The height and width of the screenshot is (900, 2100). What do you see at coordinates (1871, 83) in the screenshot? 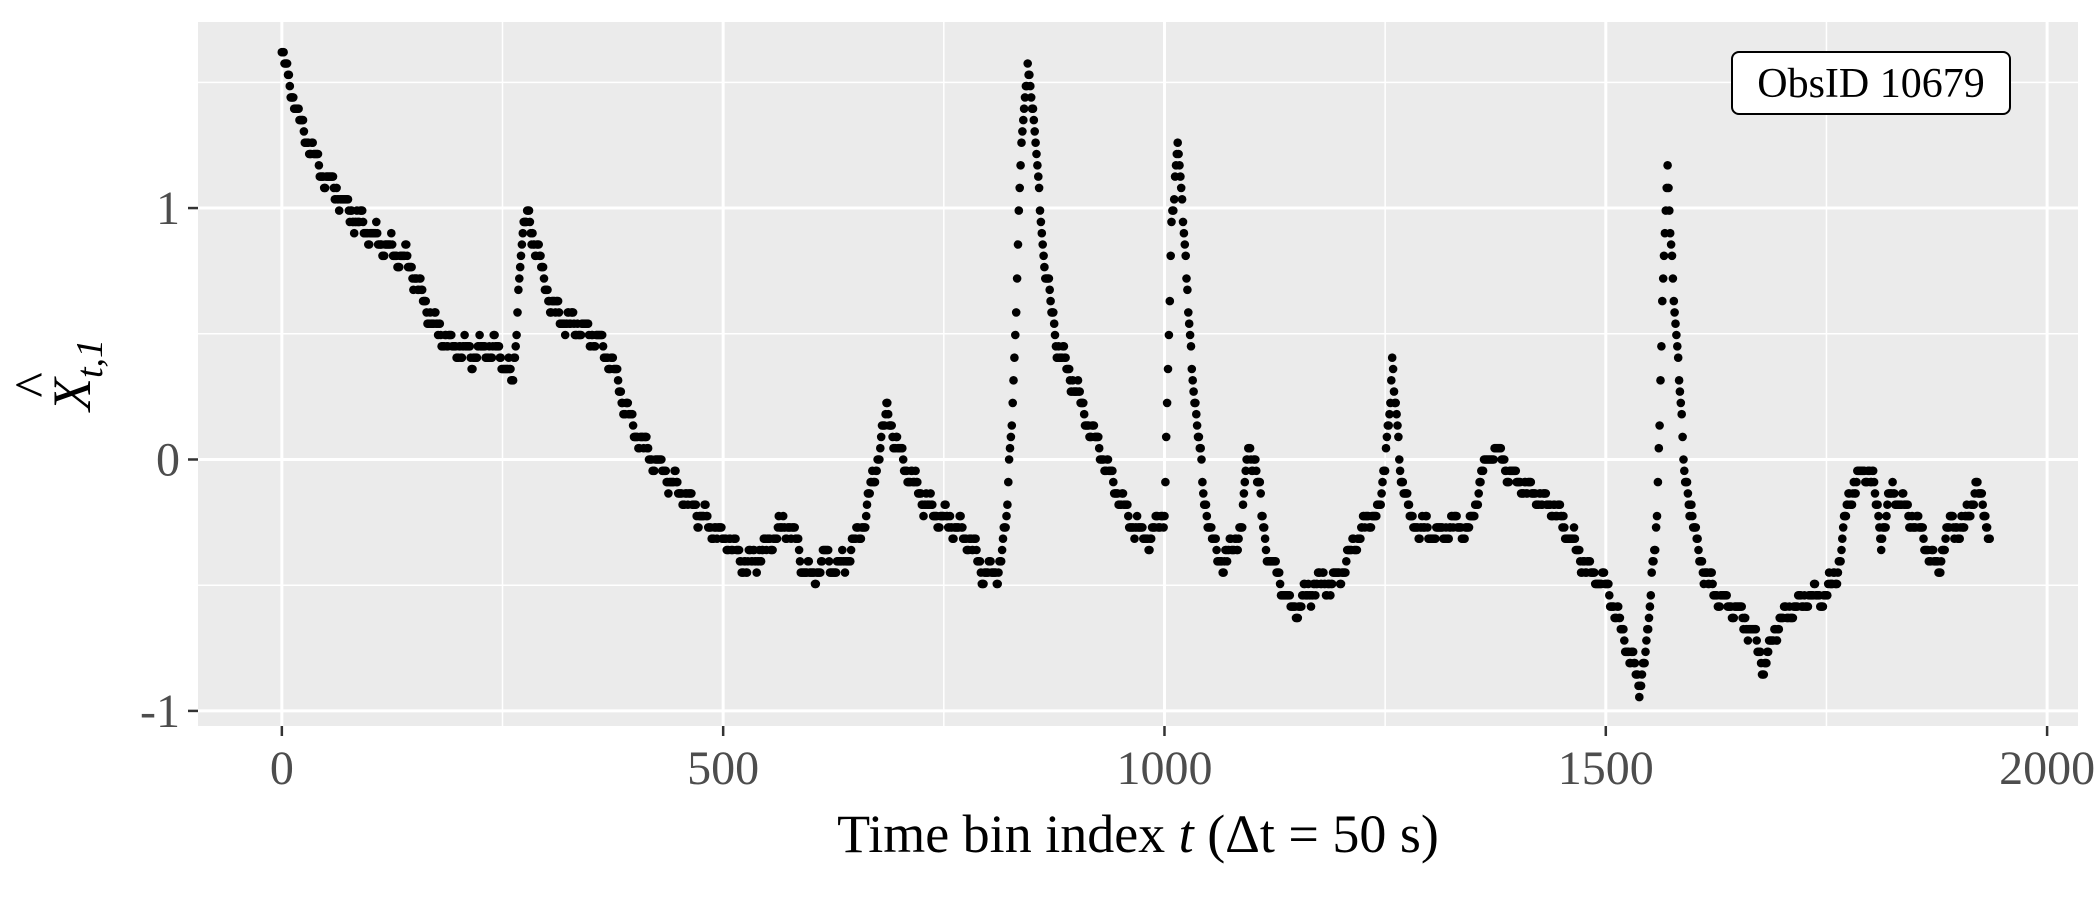
I see `annotation-box: ObsID 10679` at bounding box center [1871, 83].